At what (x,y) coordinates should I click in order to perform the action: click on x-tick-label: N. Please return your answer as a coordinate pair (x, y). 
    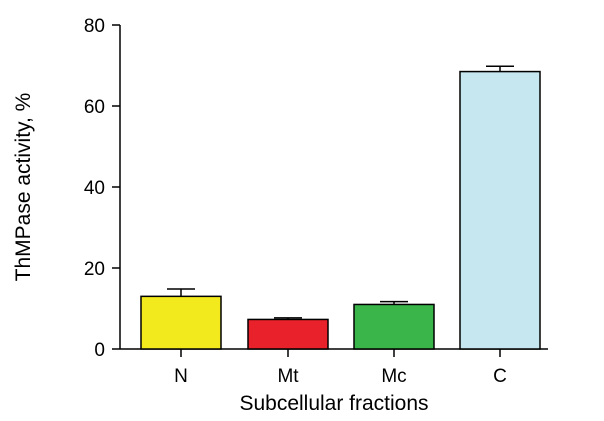
    Looking at the image, I should click on (181, 376).